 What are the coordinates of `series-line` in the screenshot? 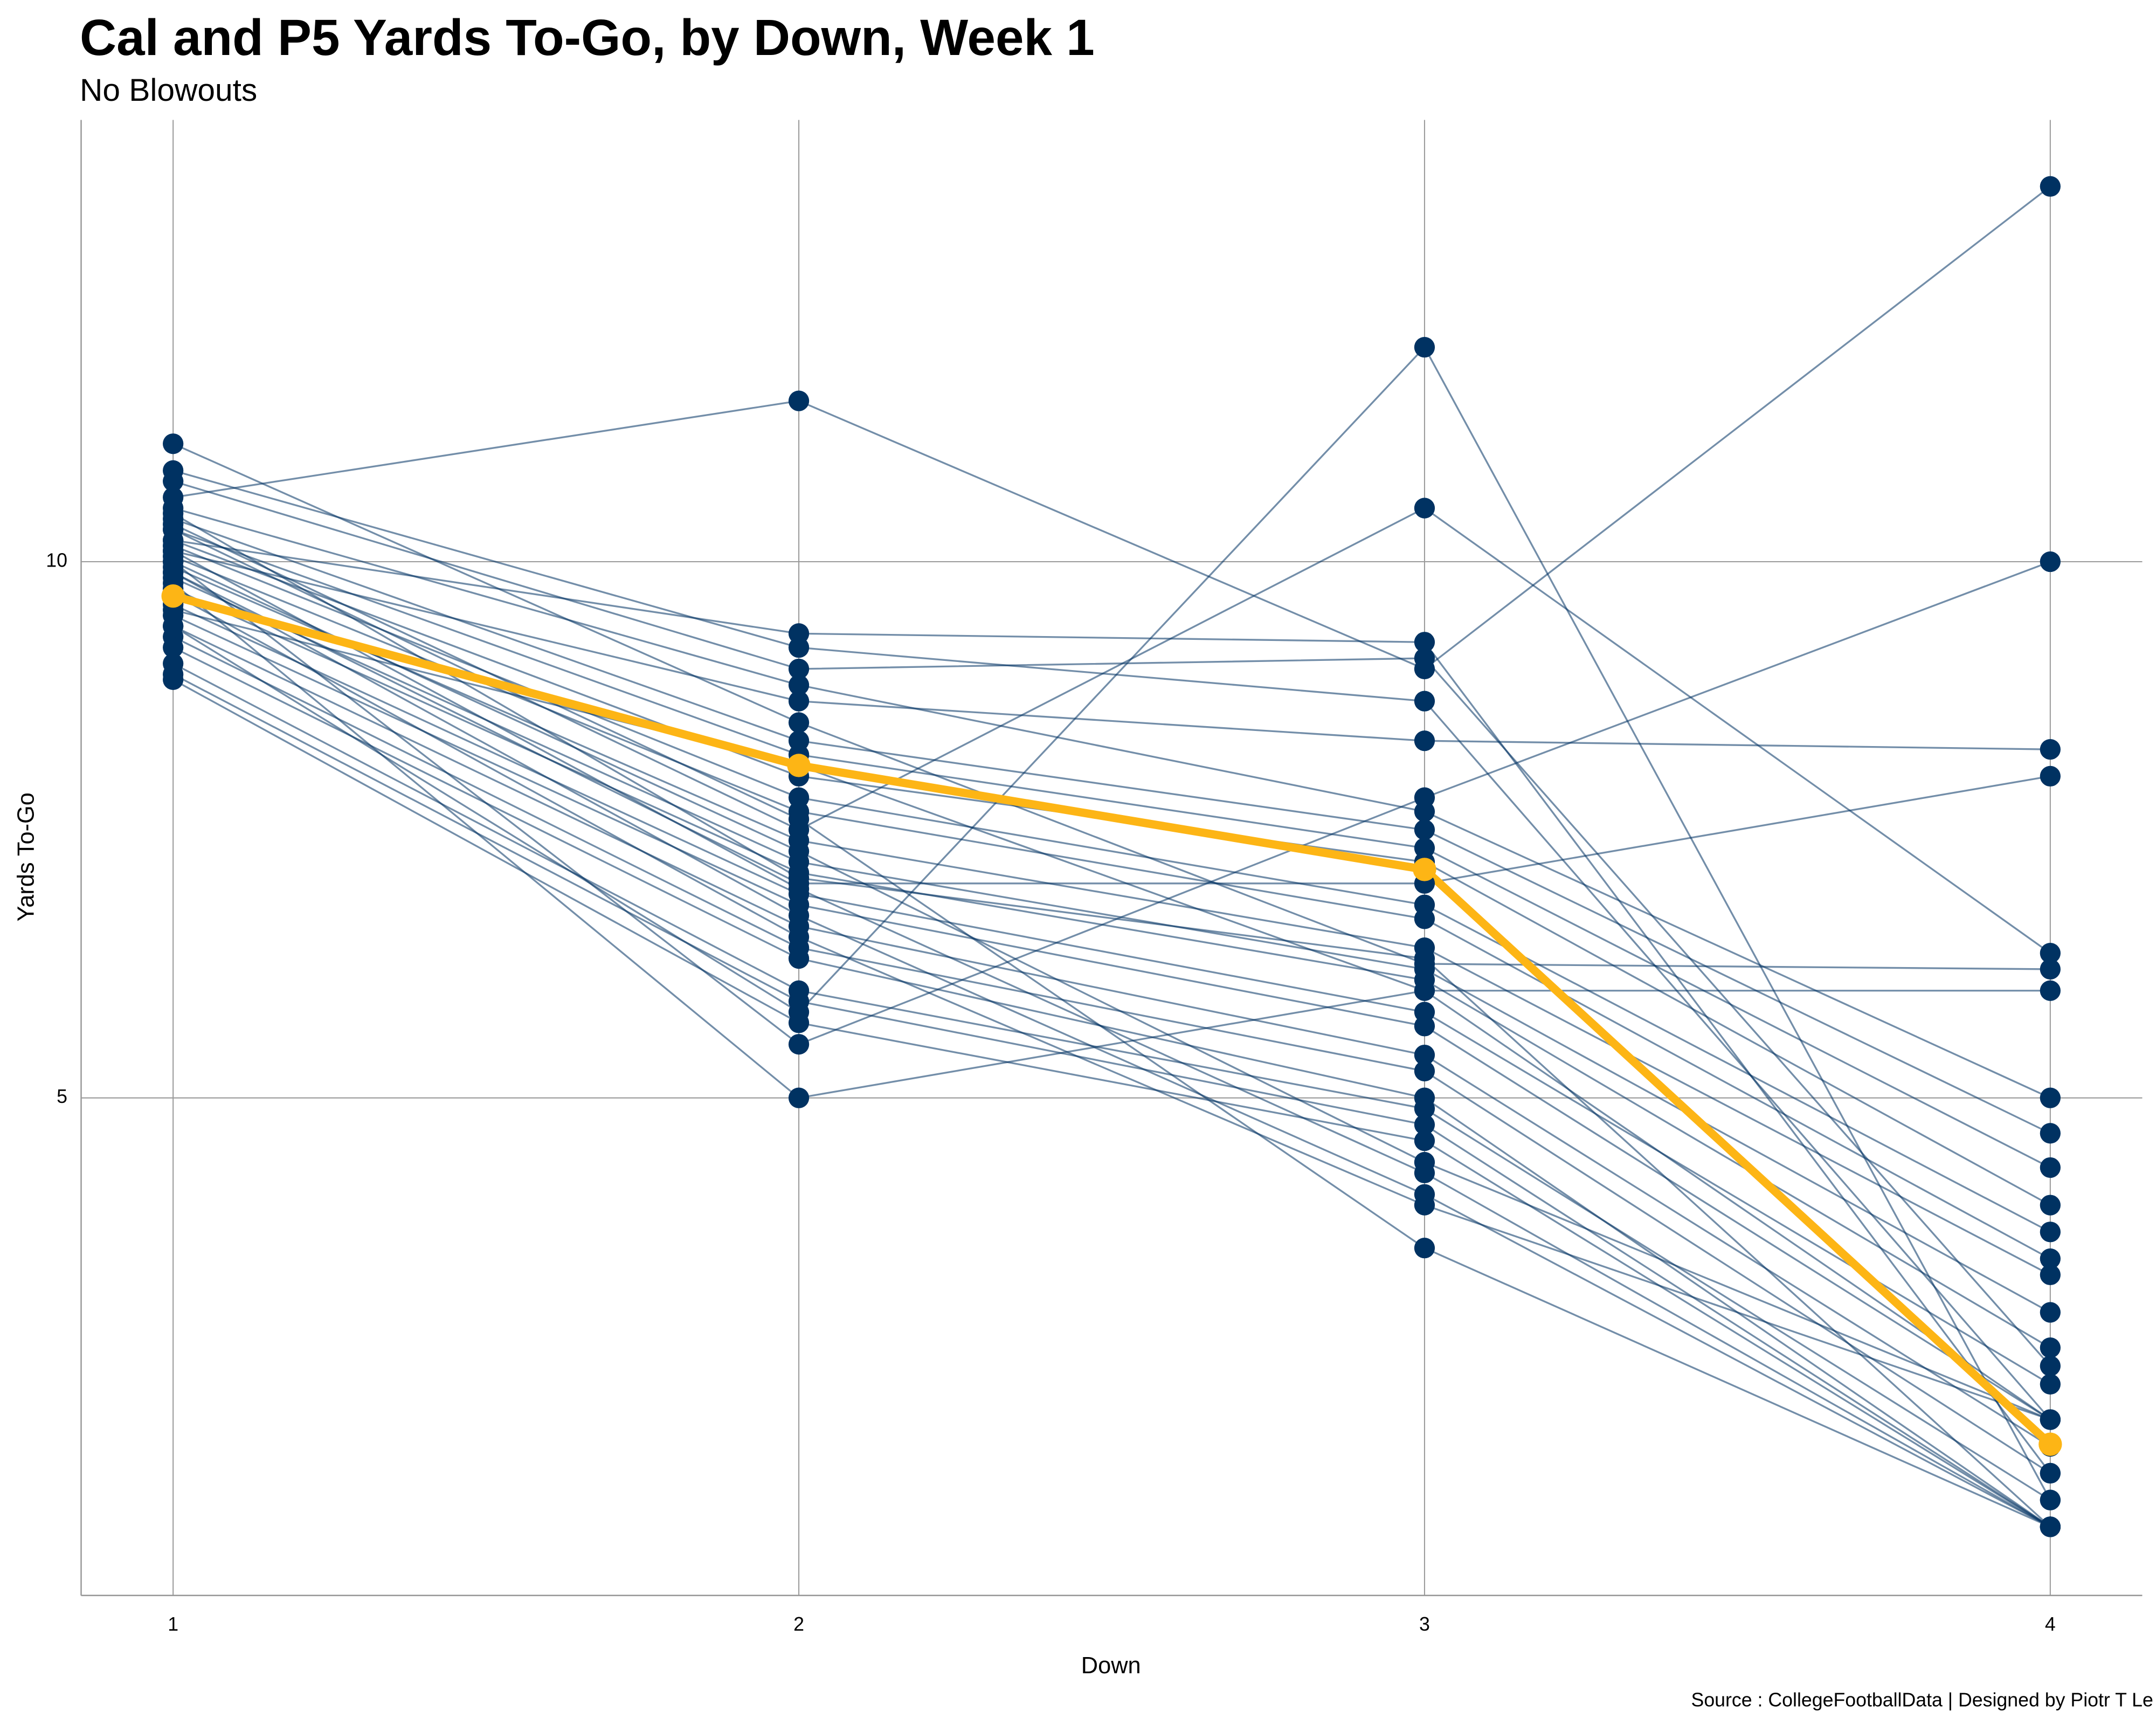 It's located at (1111, 650).